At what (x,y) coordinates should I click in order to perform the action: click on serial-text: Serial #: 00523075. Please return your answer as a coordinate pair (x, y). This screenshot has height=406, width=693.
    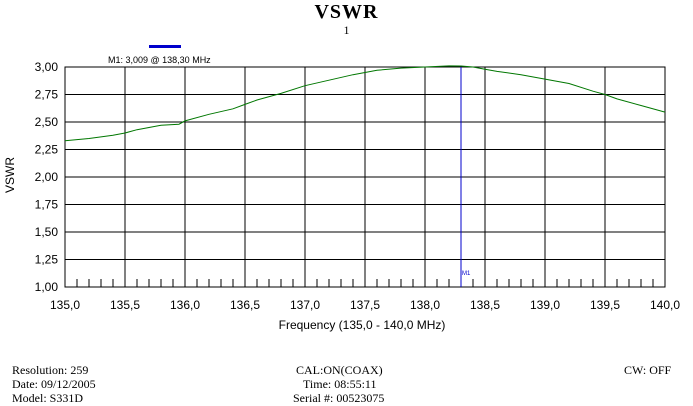
    Looking at the image, I should click on (339, 398).